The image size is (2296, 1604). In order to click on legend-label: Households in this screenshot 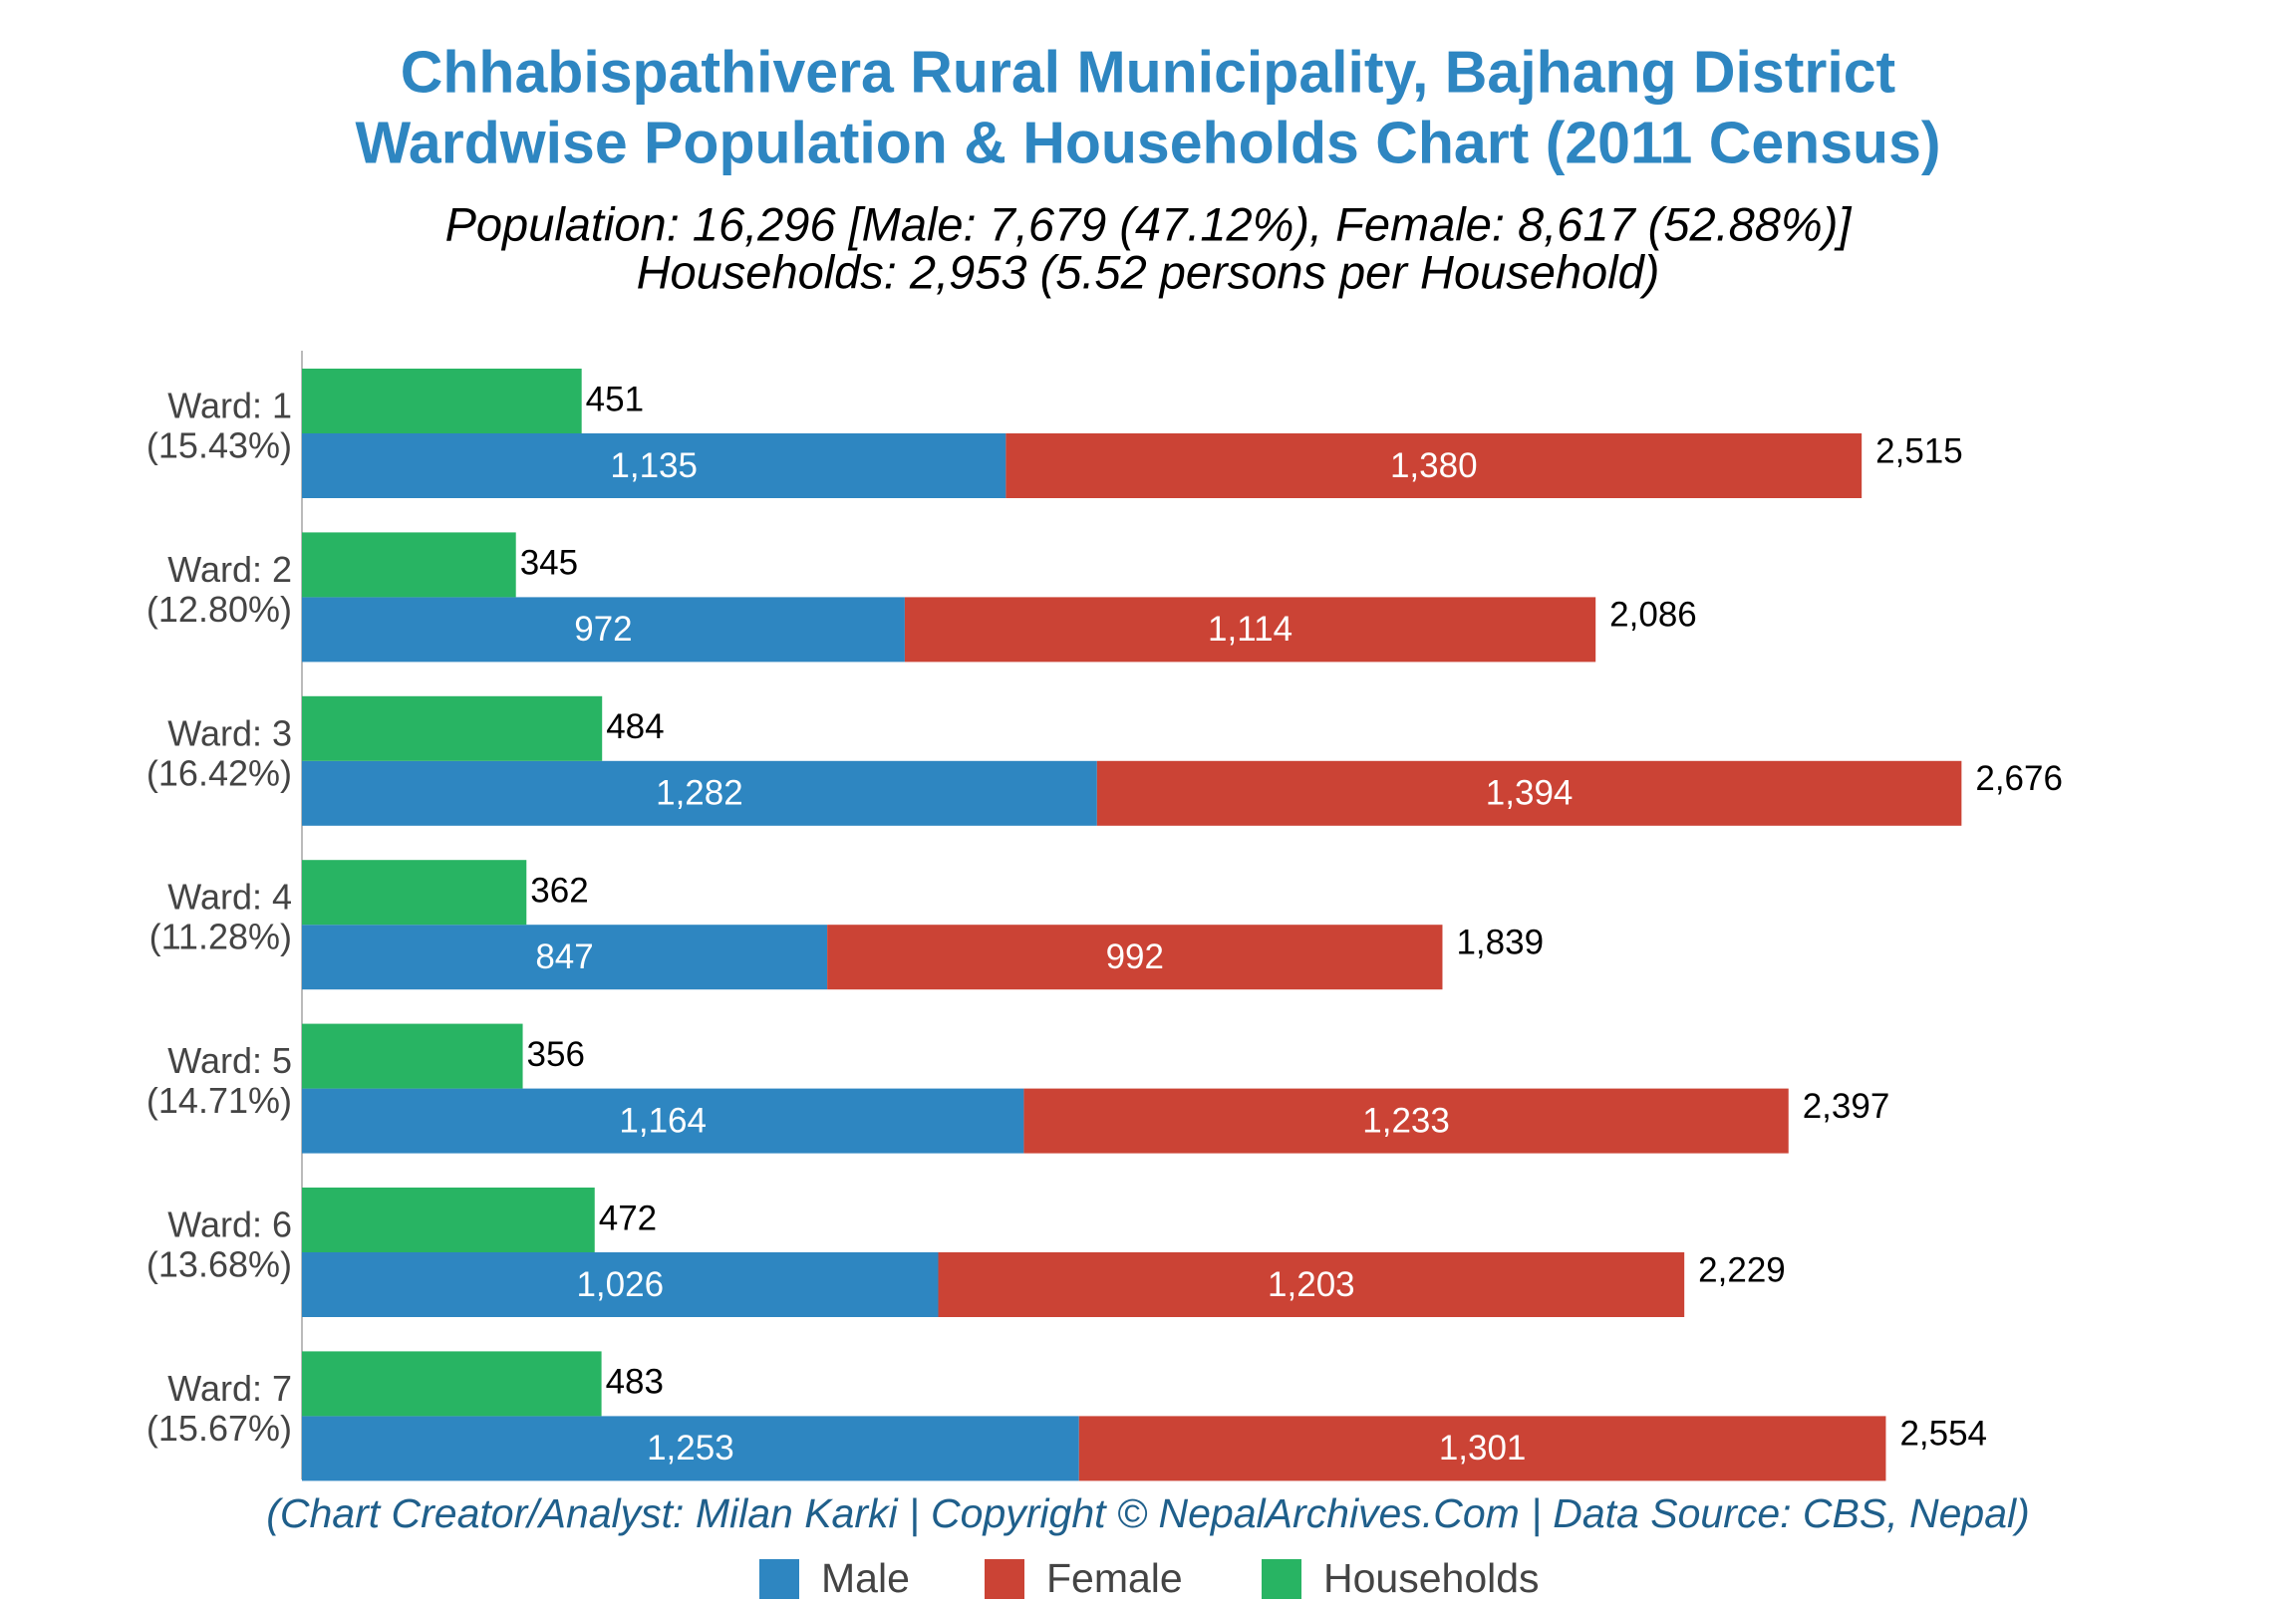, I will do `click(1431, 1578)`.